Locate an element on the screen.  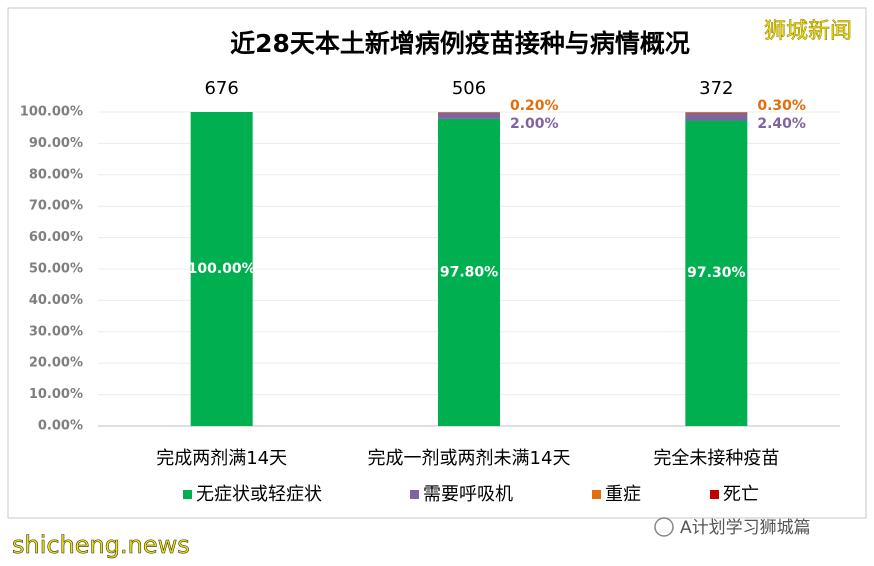
watermark: shicheng.news is located at coordinates (101, 545).